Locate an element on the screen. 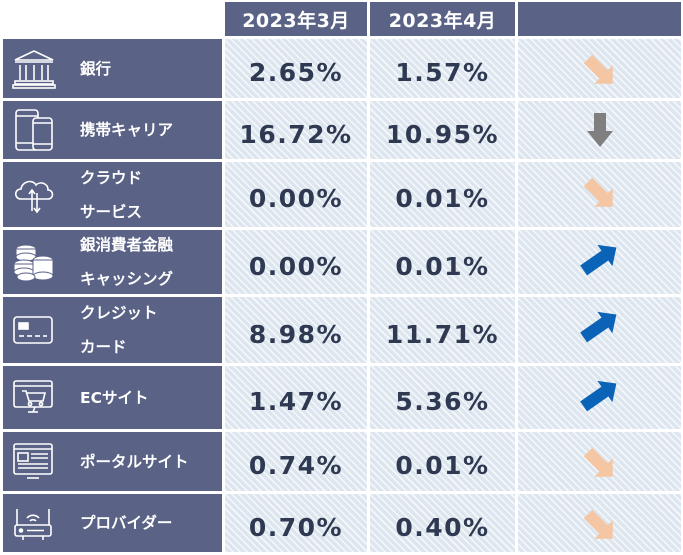 Image resolution: width=683 pixels, height=555 pixels. row-label: ECサイト is located at coordinates (112, 397).